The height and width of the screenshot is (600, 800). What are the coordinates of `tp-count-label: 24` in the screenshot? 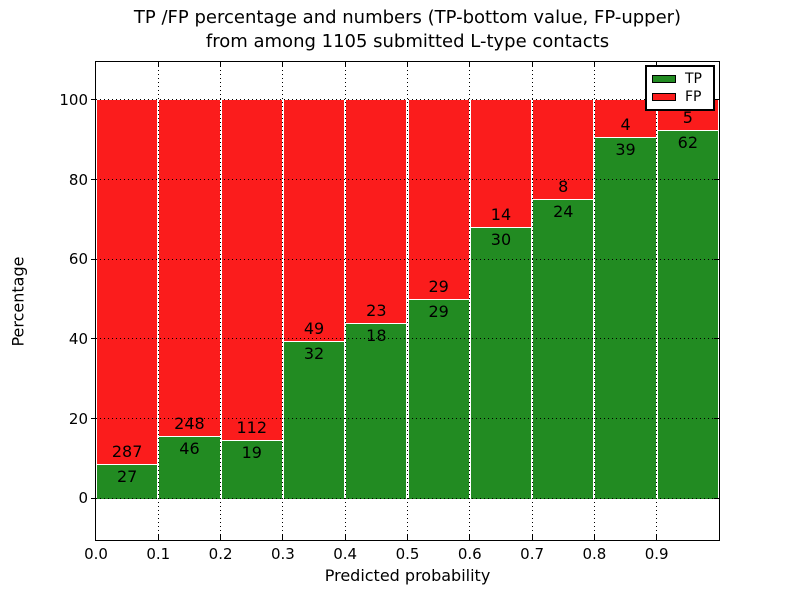 It's located at (563, 212).